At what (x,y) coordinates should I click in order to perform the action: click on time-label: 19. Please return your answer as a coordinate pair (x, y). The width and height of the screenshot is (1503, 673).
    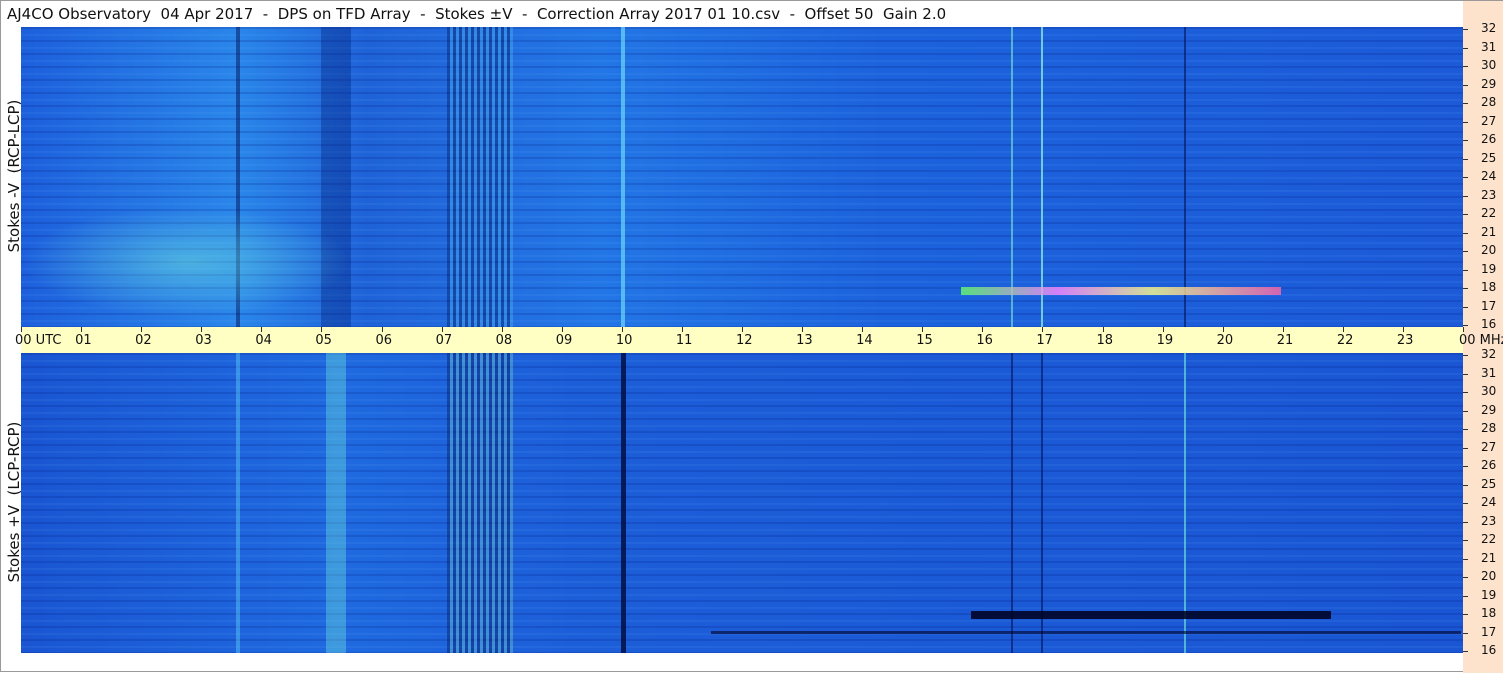
    Looking at the image, I should click on (1165, 340).